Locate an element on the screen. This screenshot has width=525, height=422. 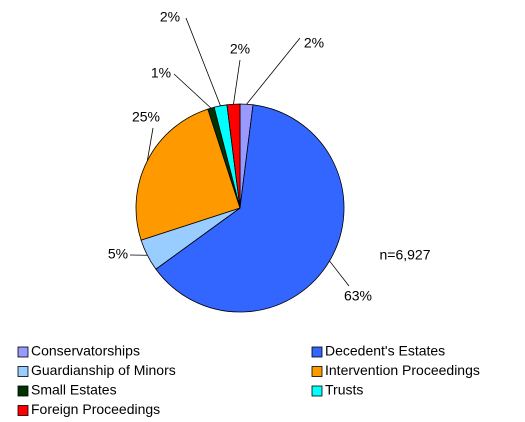
data-label: 5% is located at coordinates (118, 254).